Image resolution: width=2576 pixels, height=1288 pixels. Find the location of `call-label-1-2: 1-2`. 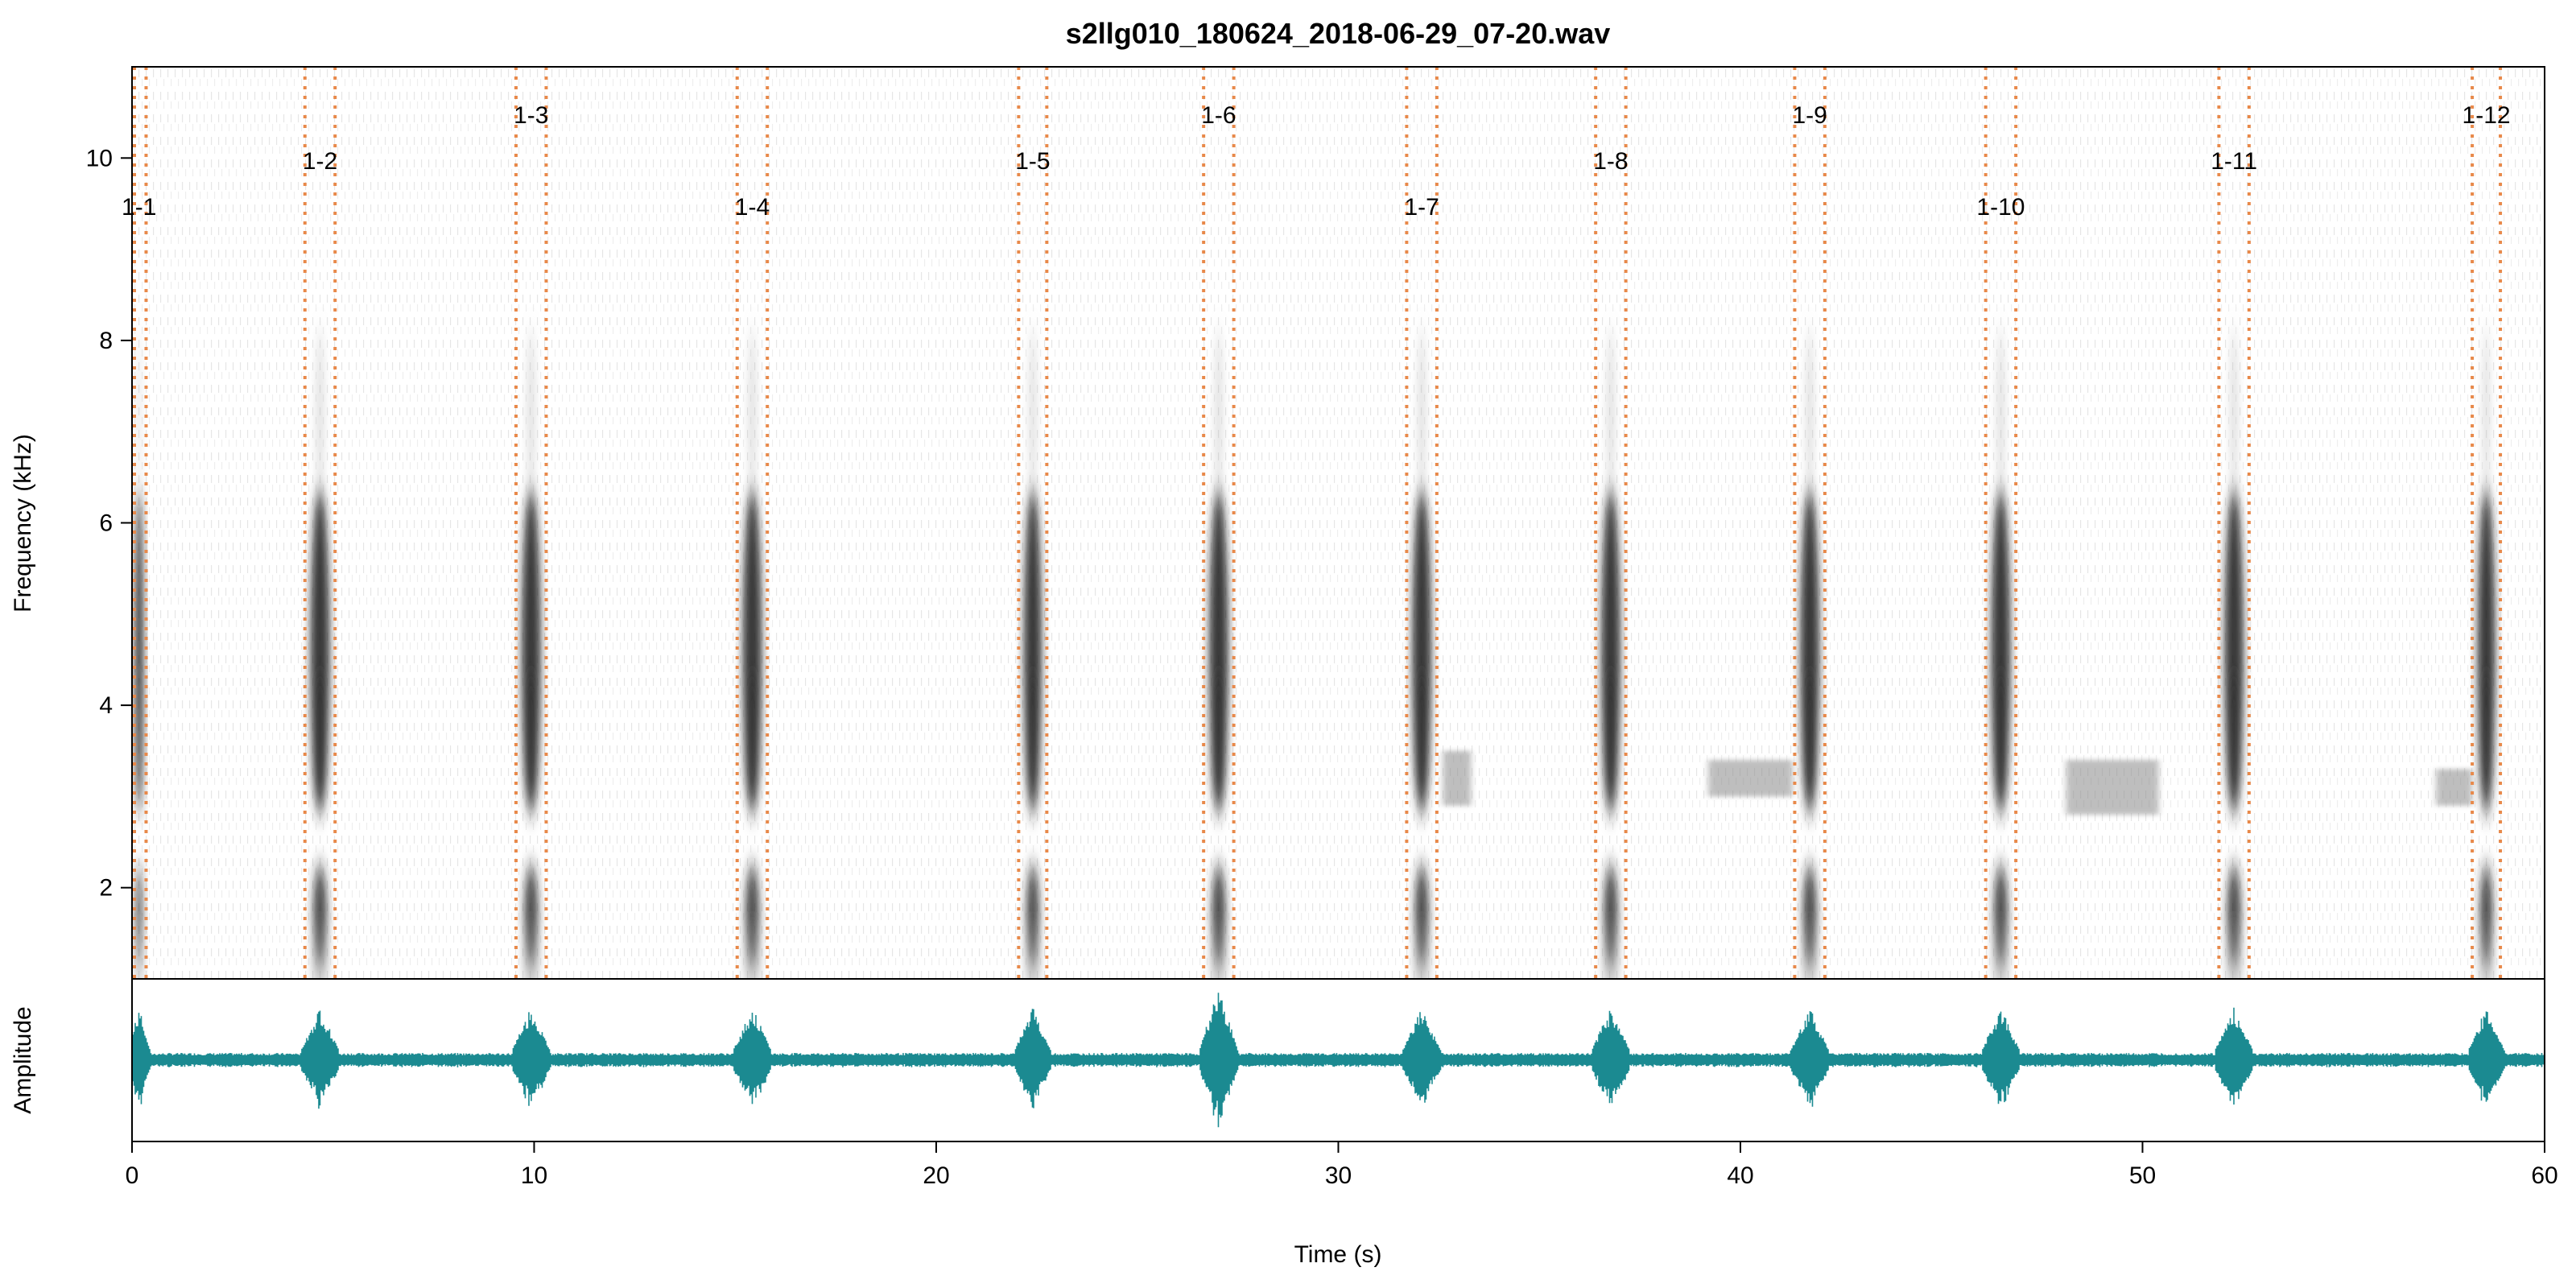

call-label-1-2: 1-2 is located at coordinates (320, 161).